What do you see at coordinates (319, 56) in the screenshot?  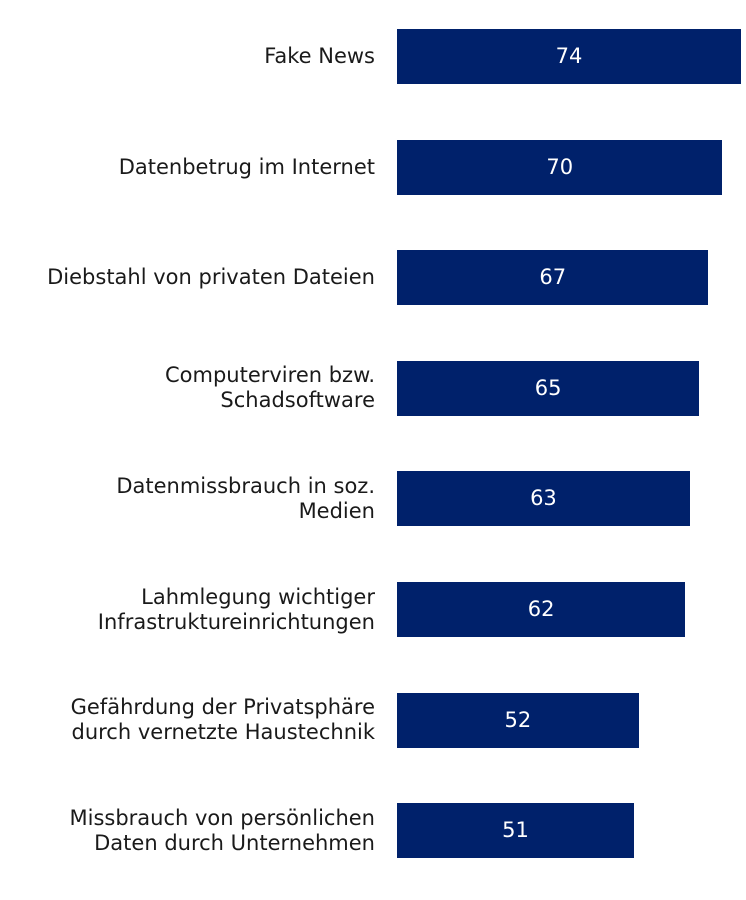 I see `category-label: Fake News` at bounding box center [319, 56].